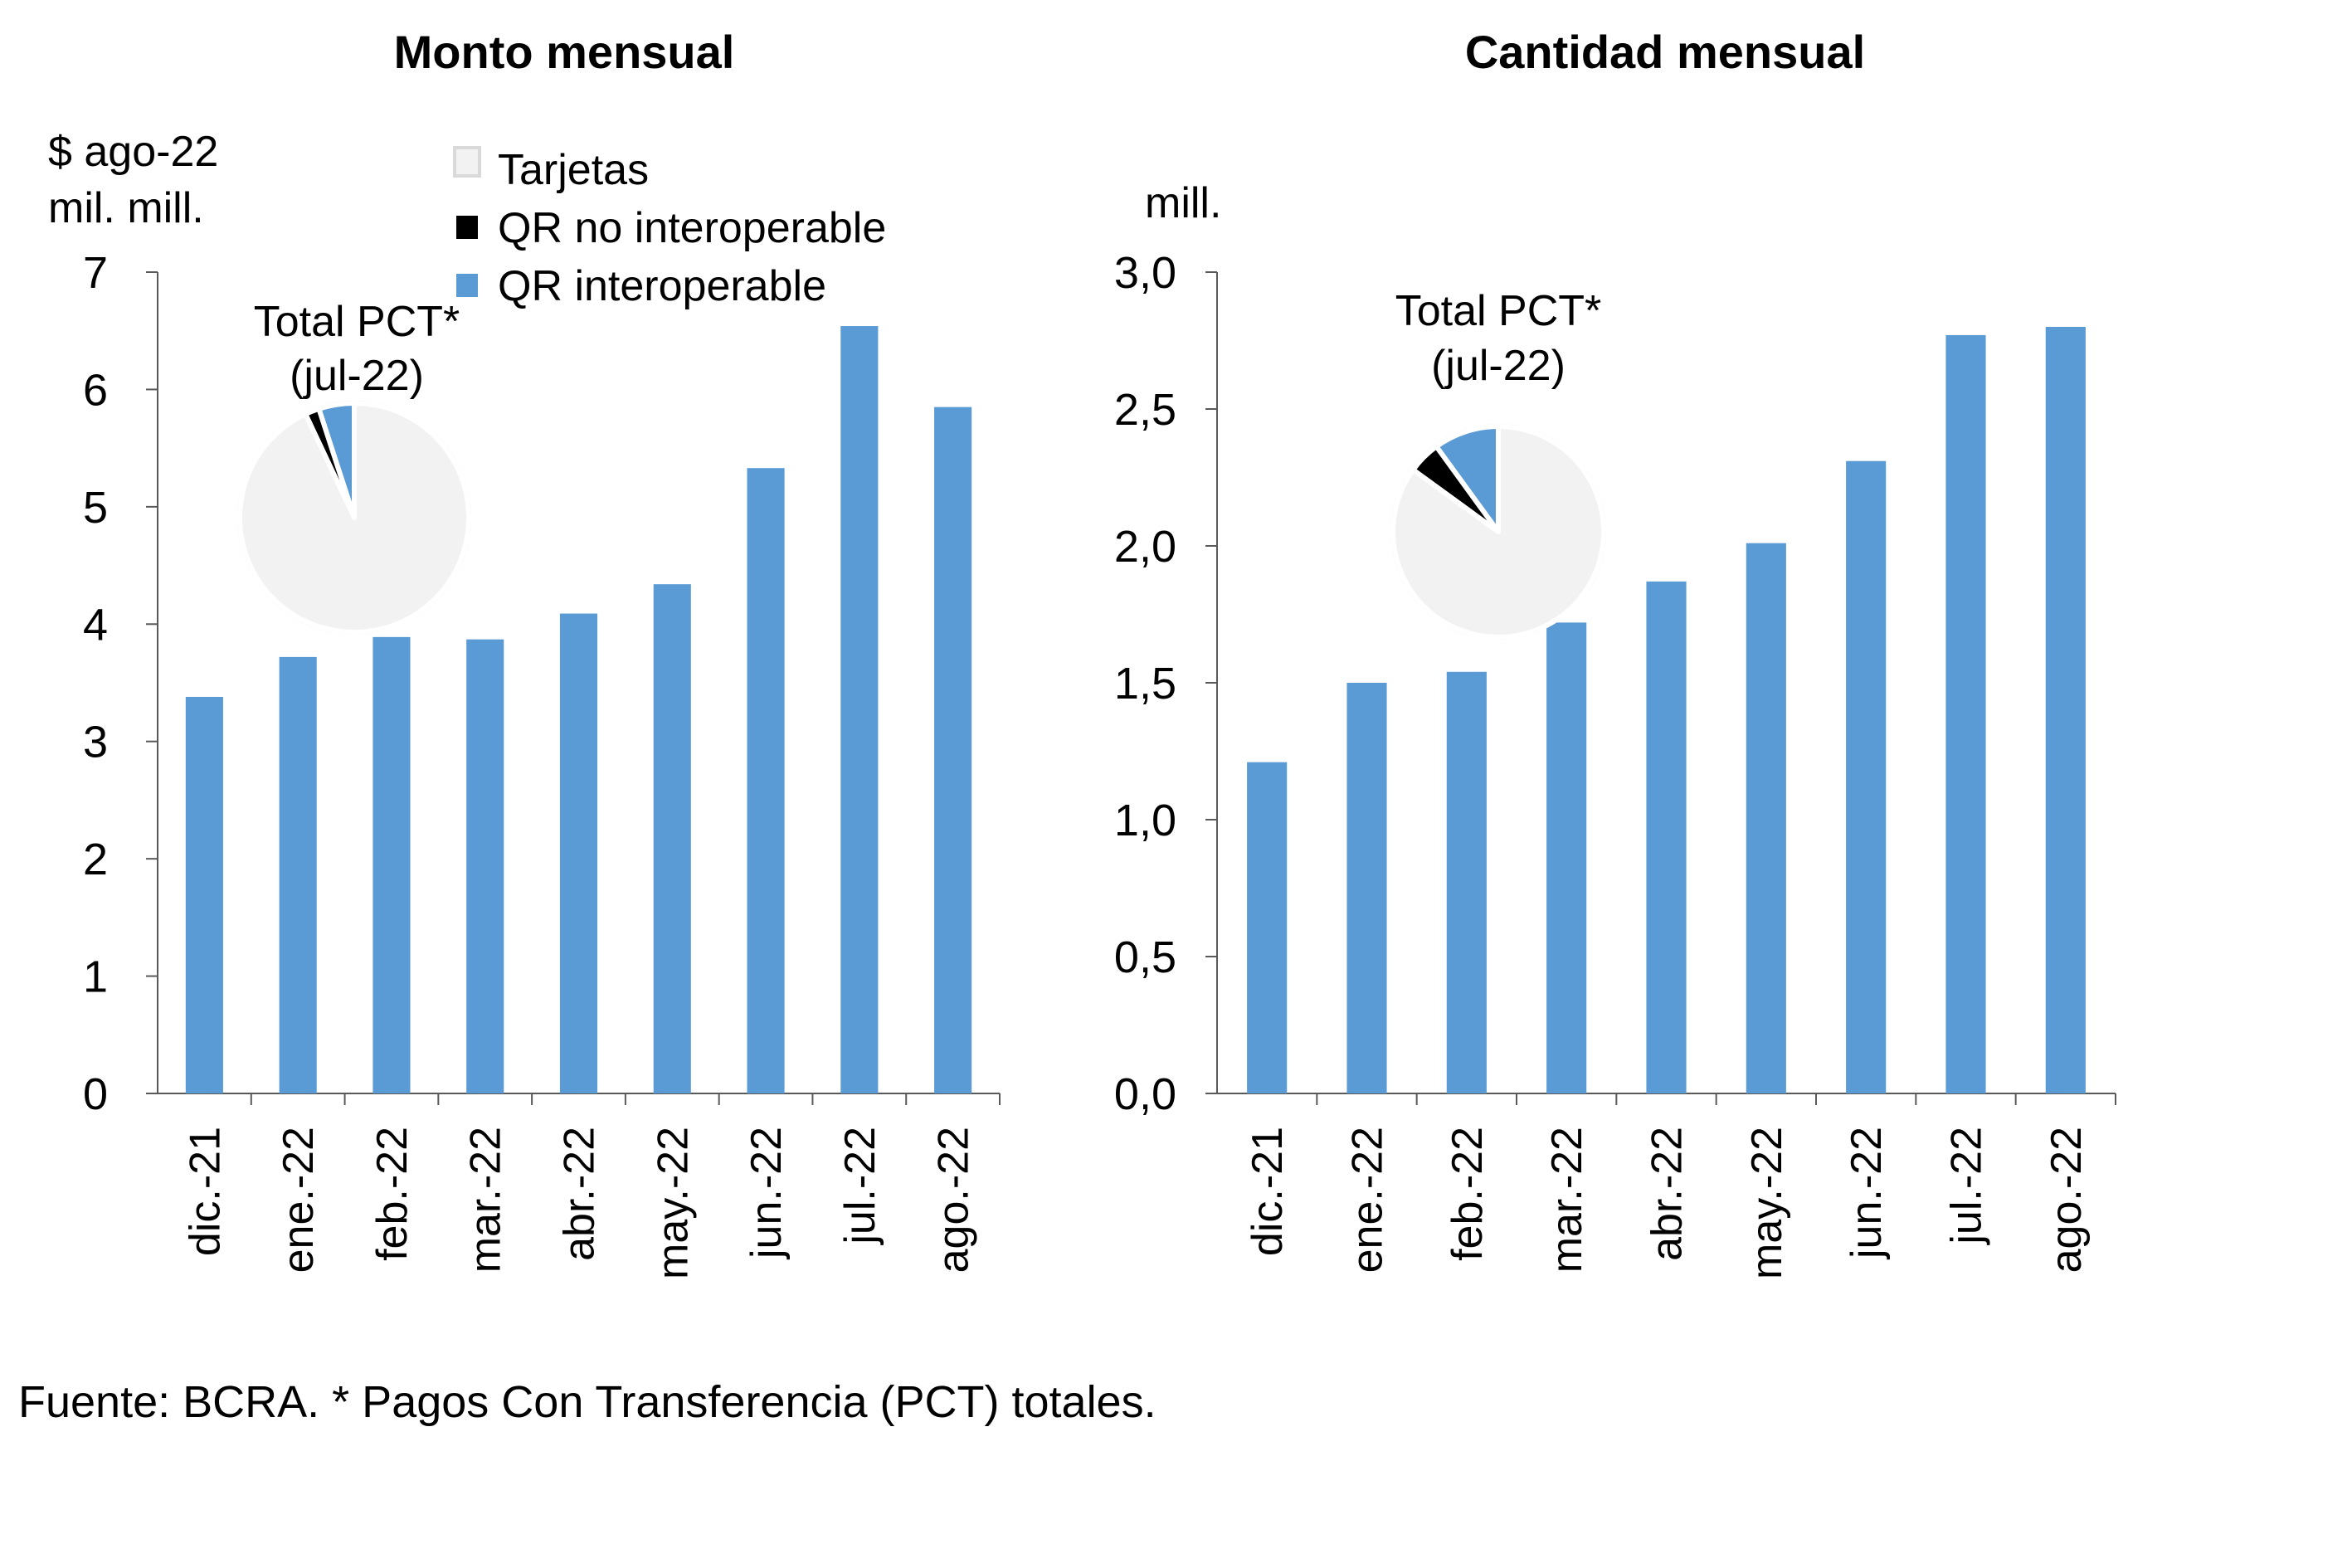 This screenshot has height=1568, width=2352. What do you see at coordinates (1498, 532) in the screenshot?
I see `pie-slice-cantidad-tarjetas` at bounding box center [1498, 532].